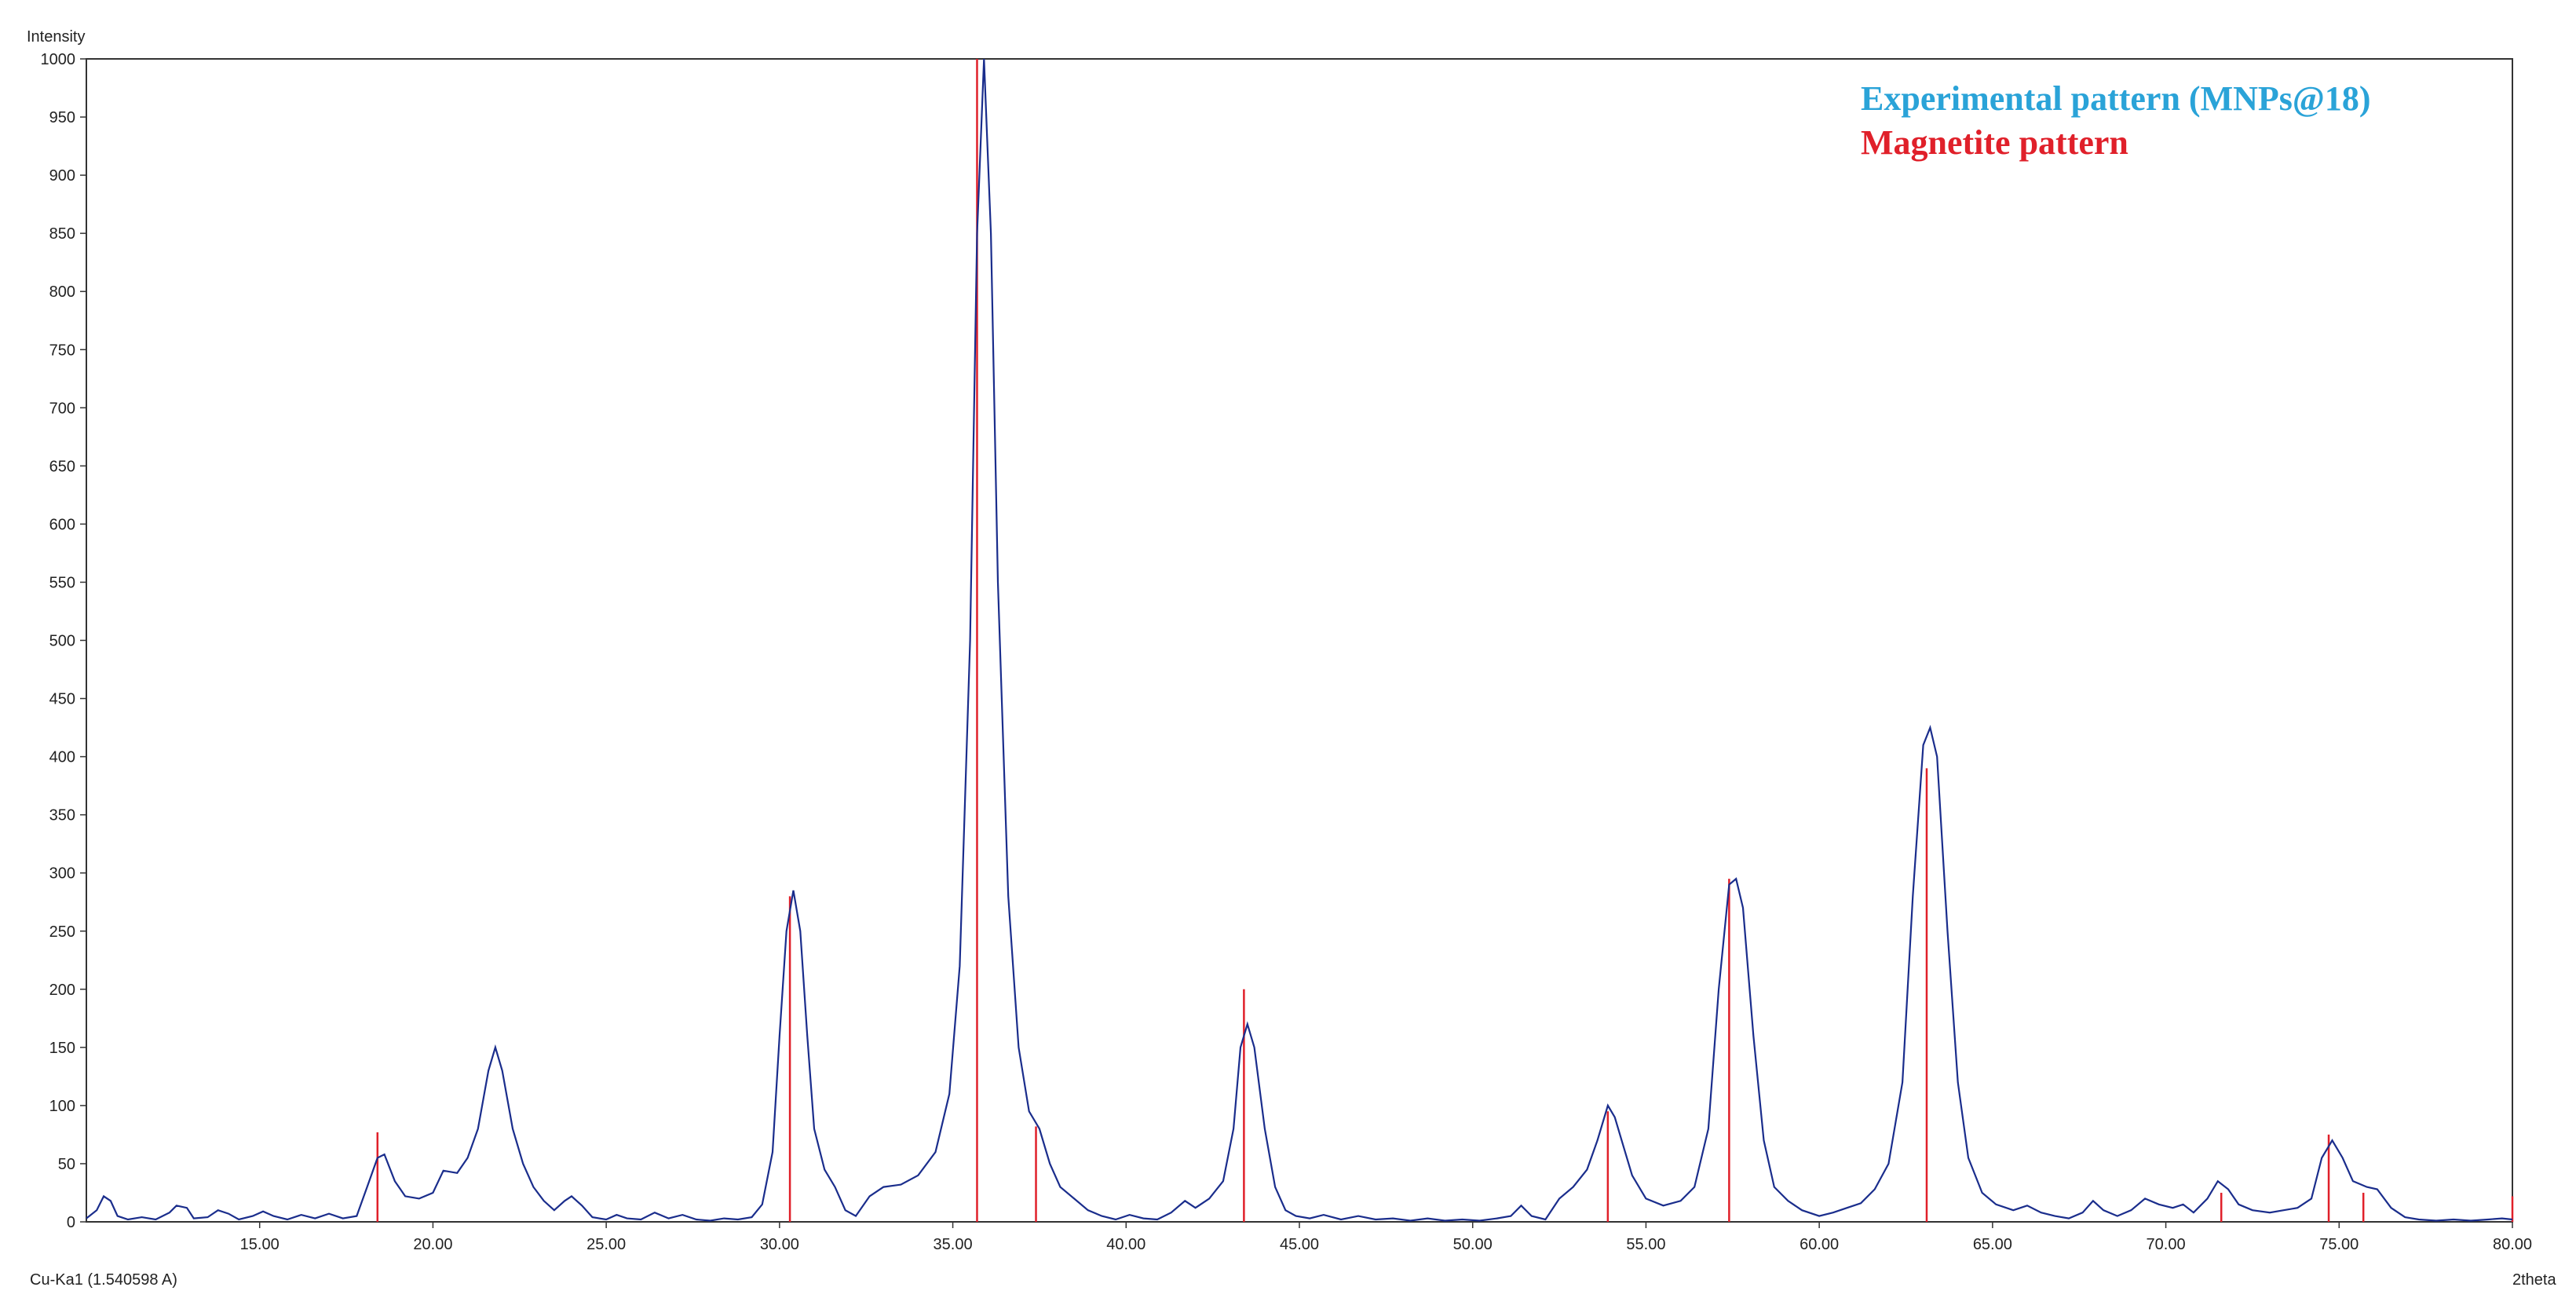 This screenshot has width=2576, height=1309. I want to click on y-tick-label: 750, so click(62, 350).